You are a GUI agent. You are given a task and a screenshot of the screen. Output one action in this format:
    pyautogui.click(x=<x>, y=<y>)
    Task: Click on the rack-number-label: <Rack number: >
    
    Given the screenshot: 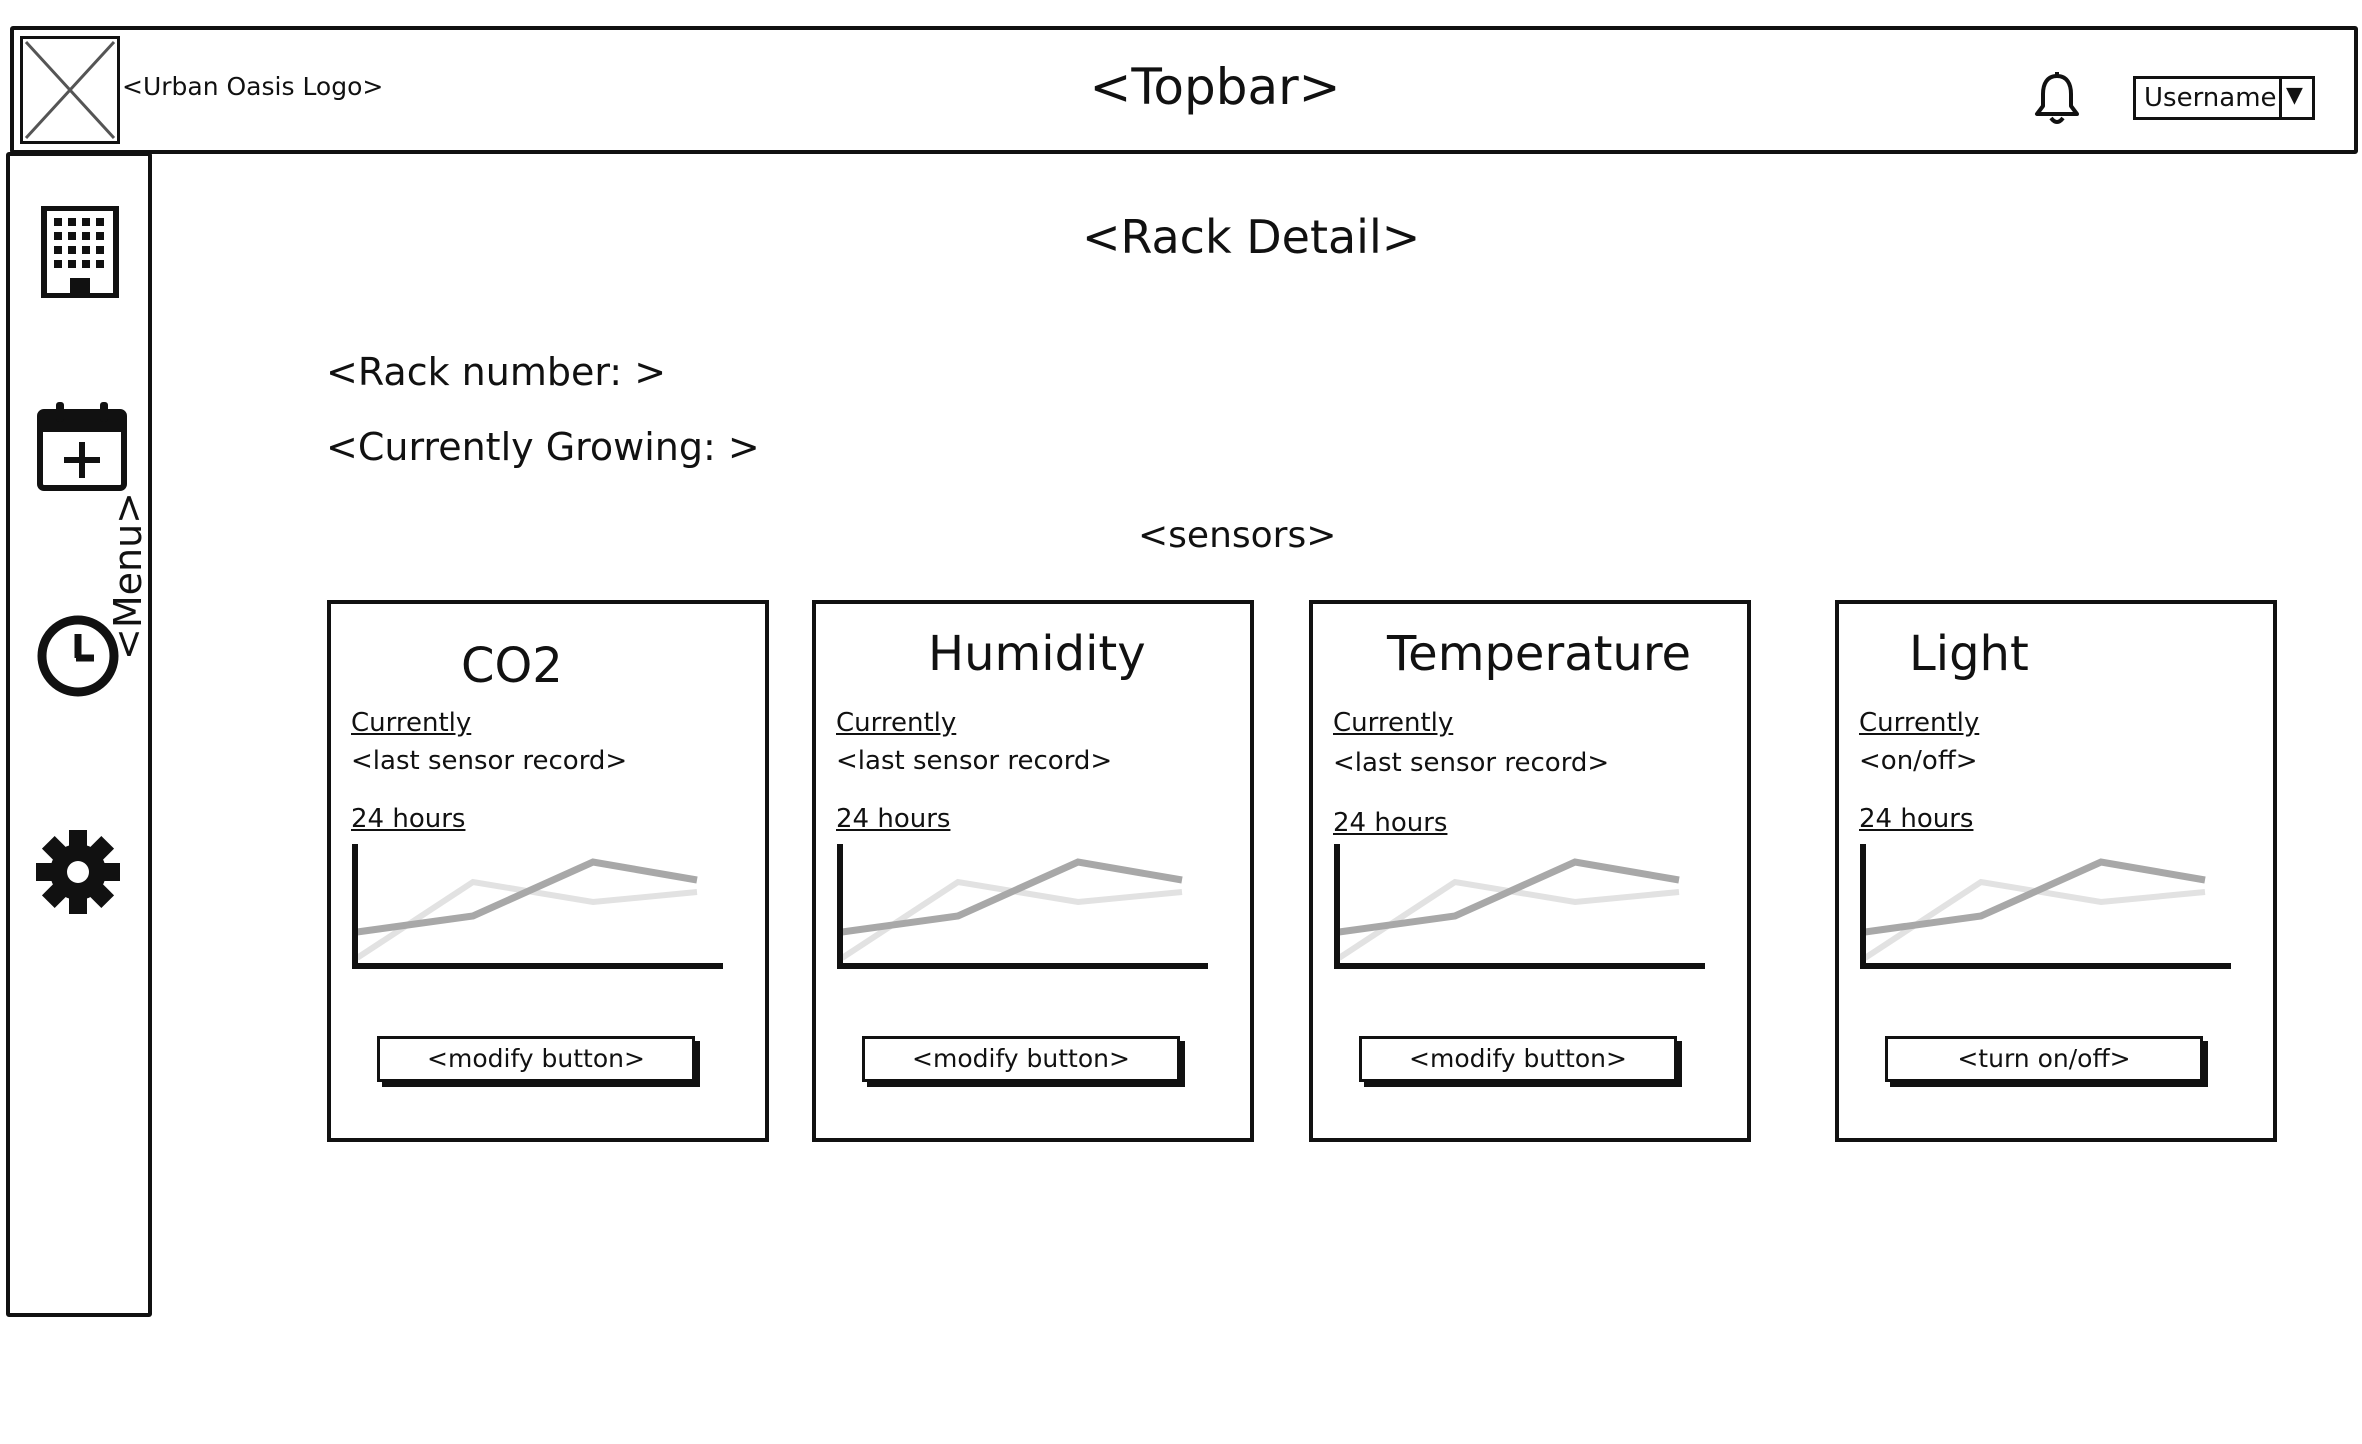 What is the action you would take?
    pyautogui.click(x=496, y=372)
    